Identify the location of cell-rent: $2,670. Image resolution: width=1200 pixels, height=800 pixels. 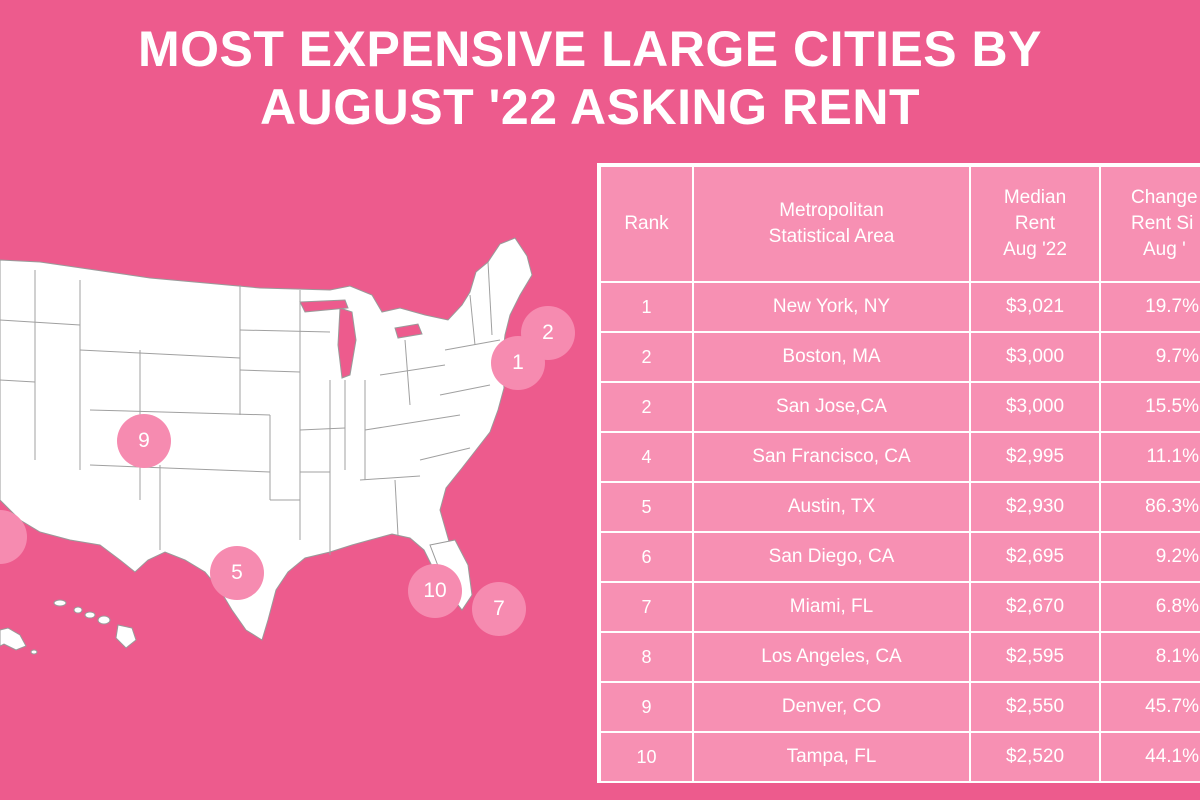
(1035, 607).